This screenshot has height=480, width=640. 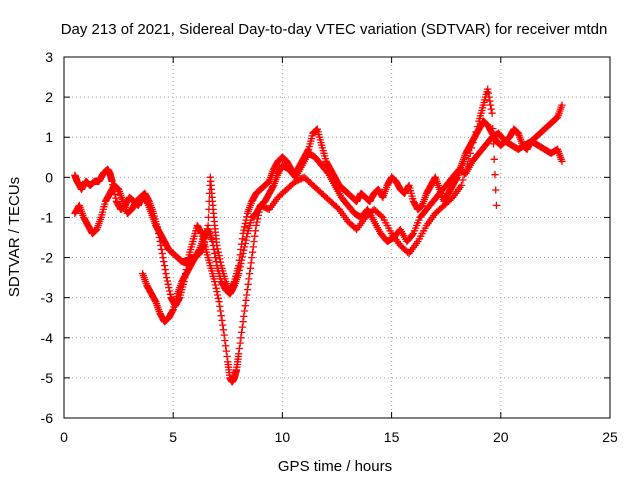 What do you see at coordinates (49, 137) in the screenshot?
I see `y-tick-label: 1` at bounding box center [49, 137].